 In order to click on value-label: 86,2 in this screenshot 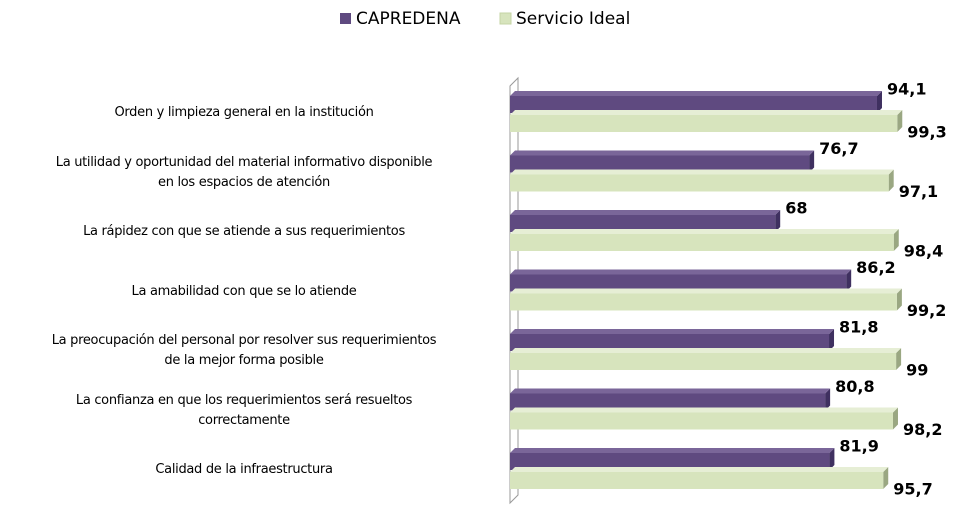, I will do `click(875, 267)`.